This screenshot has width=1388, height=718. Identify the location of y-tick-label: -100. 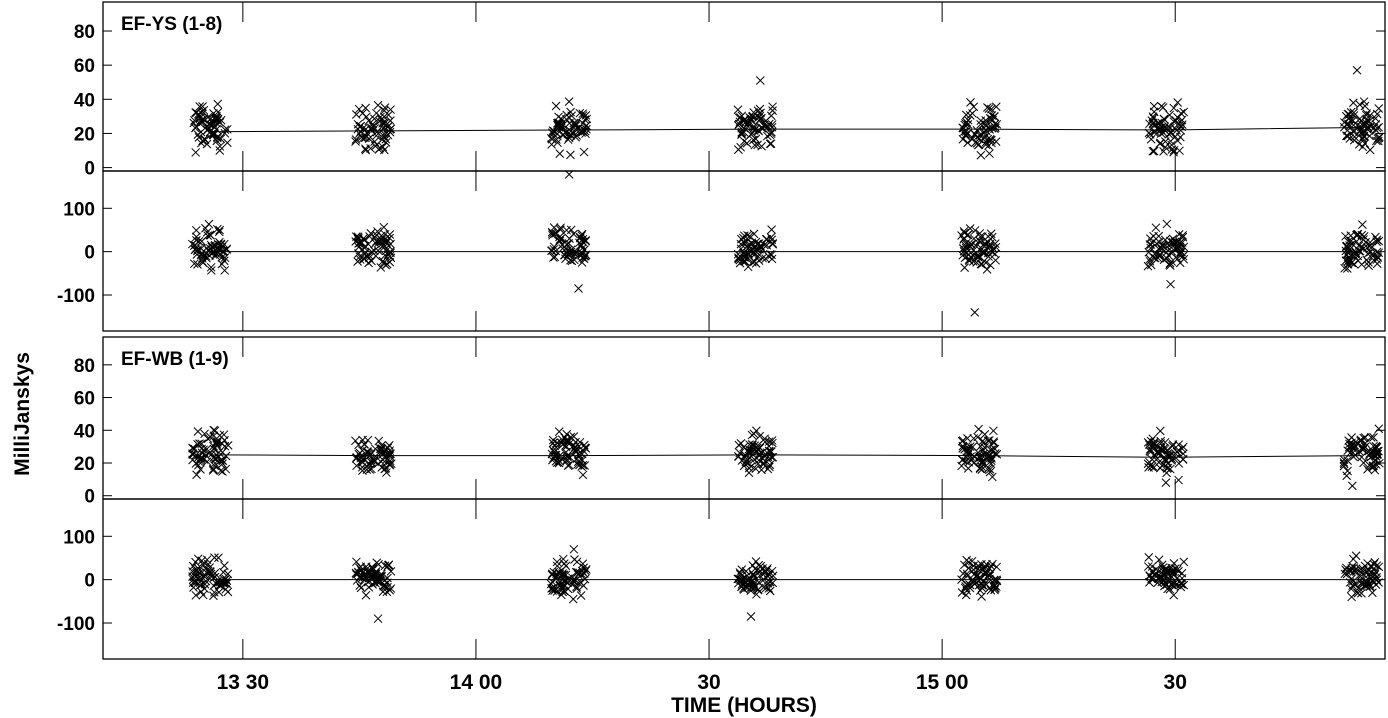
(76, 296).